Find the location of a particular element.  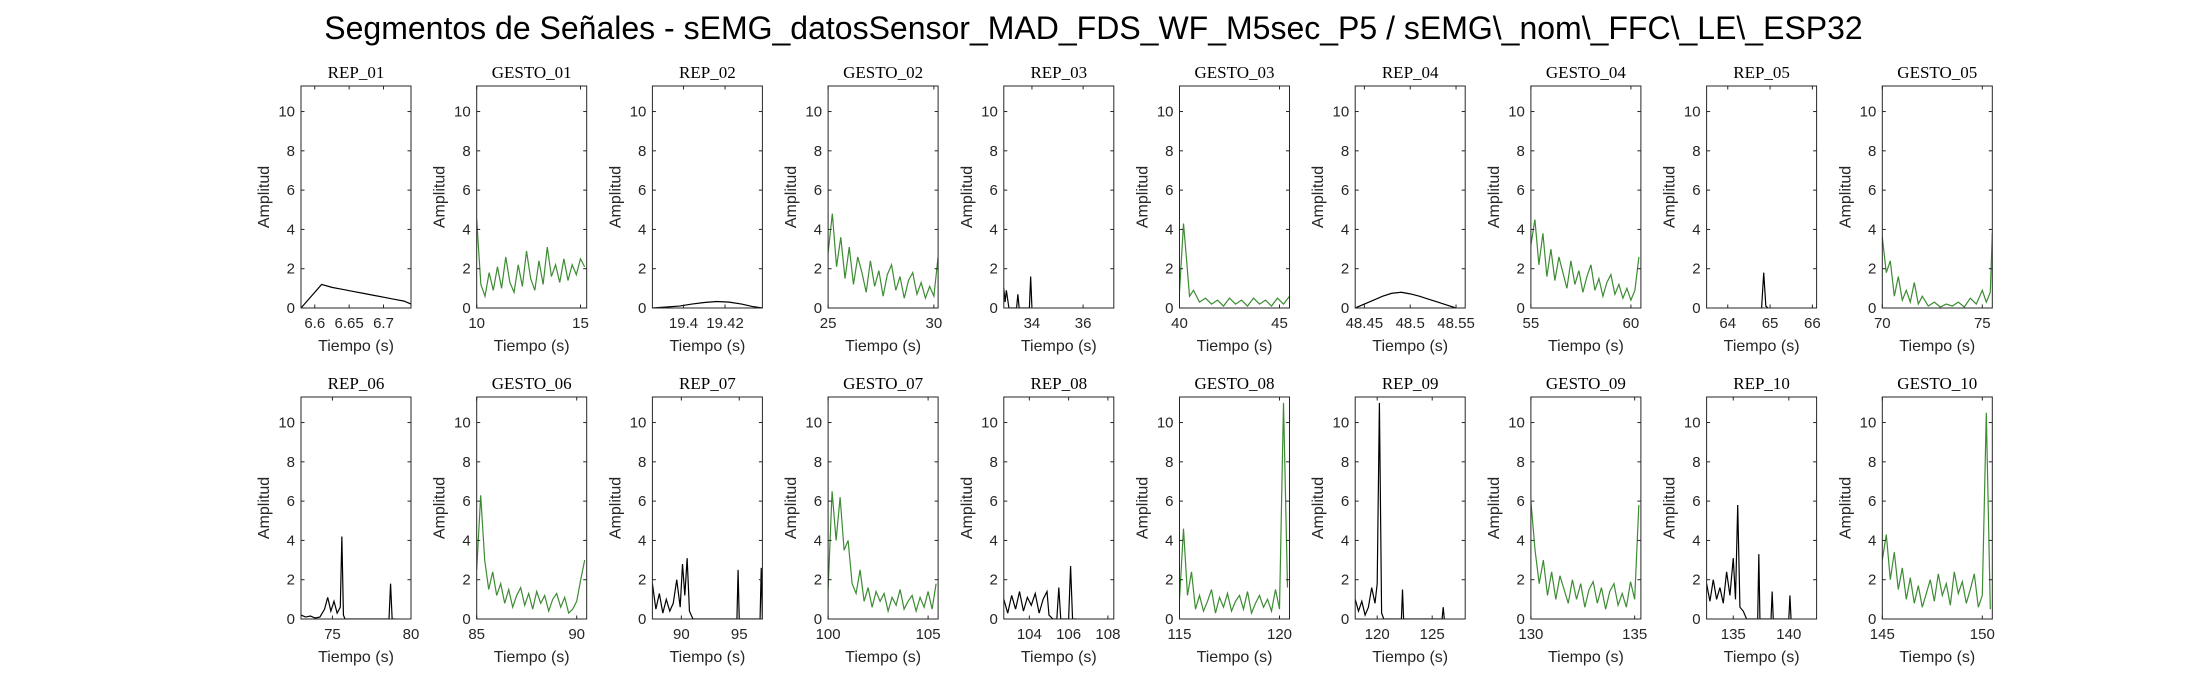

subplot-title: GESTO_03 is located at coordinates (1235, 72).